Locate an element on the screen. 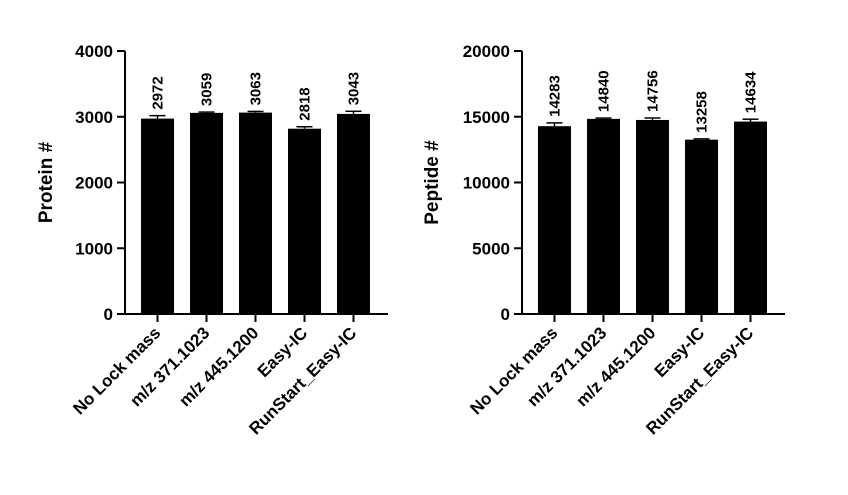 This screenshot has width=848, height=495. y-tick-label: 20000 is located at coordinates (486, 51).